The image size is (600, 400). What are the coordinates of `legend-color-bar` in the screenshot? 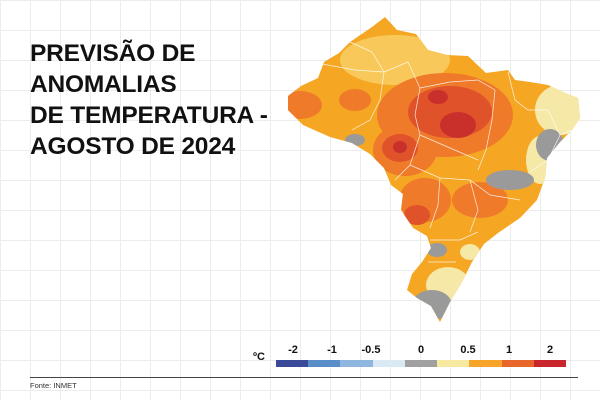 It's located at (421, 363).